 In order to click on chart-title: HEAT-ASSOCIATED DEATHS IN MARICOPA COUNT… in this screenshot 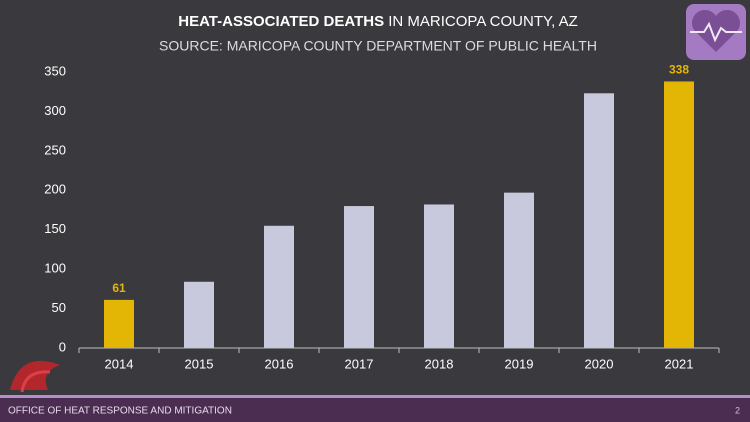, I will do `click(378, 21)`.